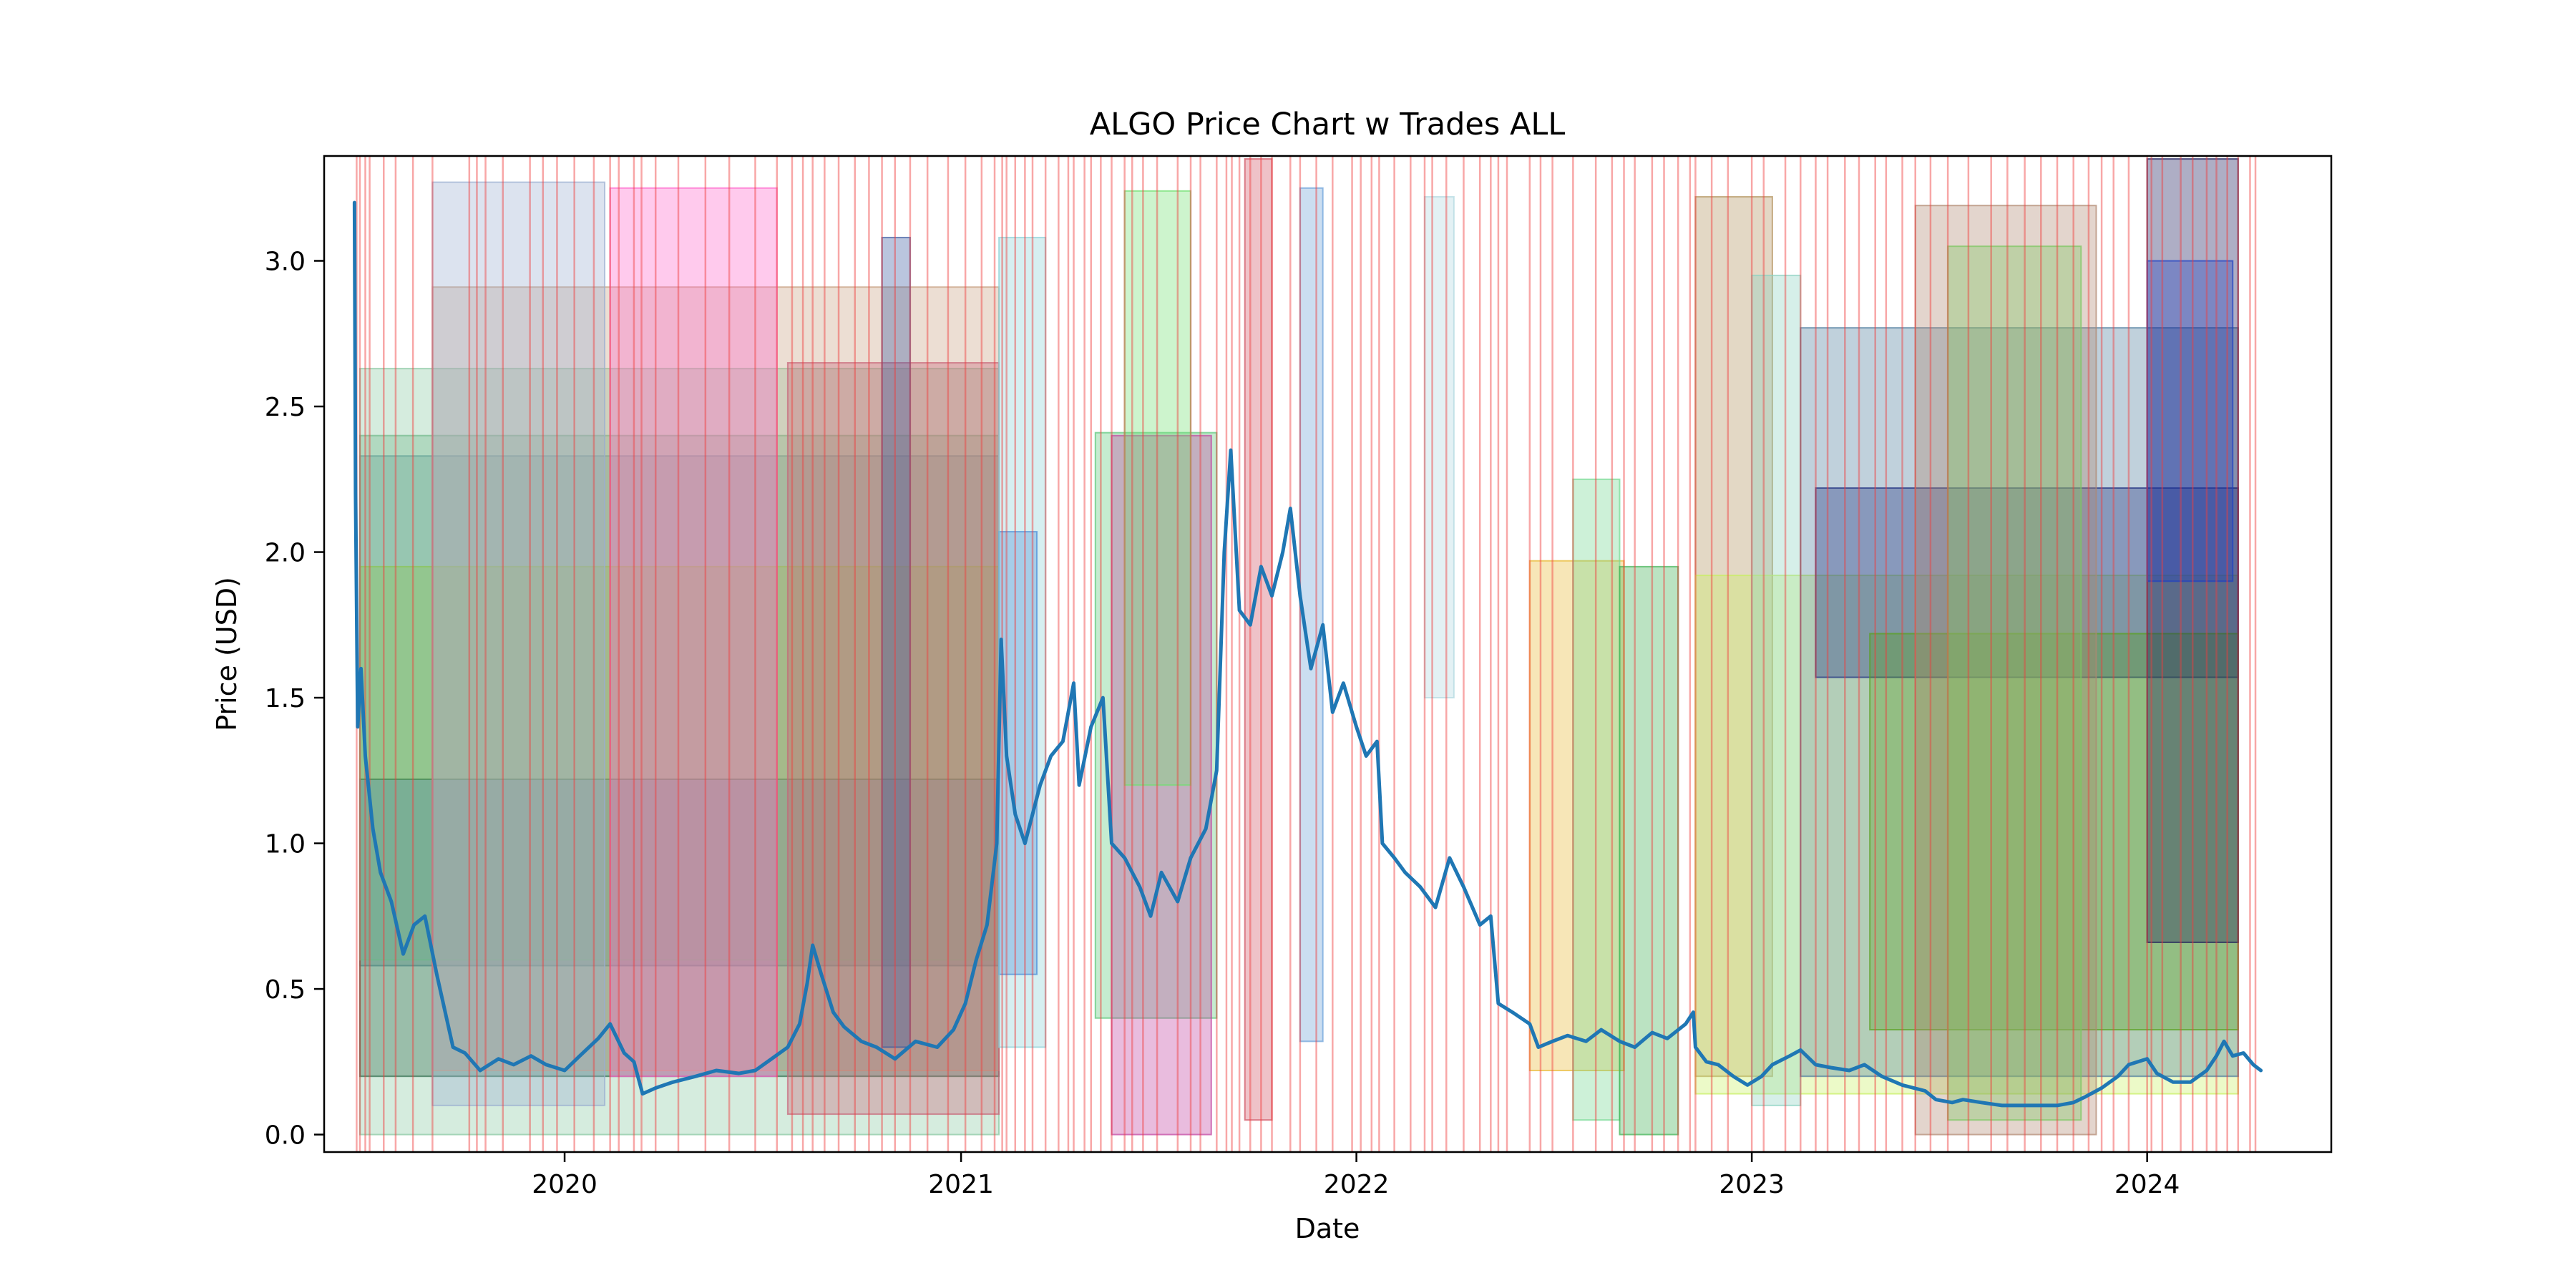 Image resolution: width=2576 pixels, height=1288 pixels. Describe the element at coordinates (285, 698) in the screenshot. I see `y-tick-label: 1.5` at that location.